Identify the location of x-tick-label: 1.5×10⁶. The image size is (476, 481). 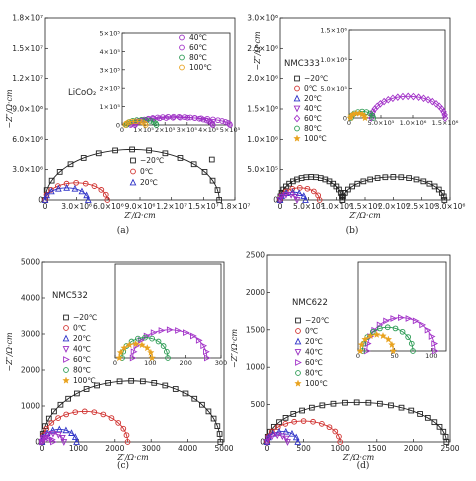
(365, 206).